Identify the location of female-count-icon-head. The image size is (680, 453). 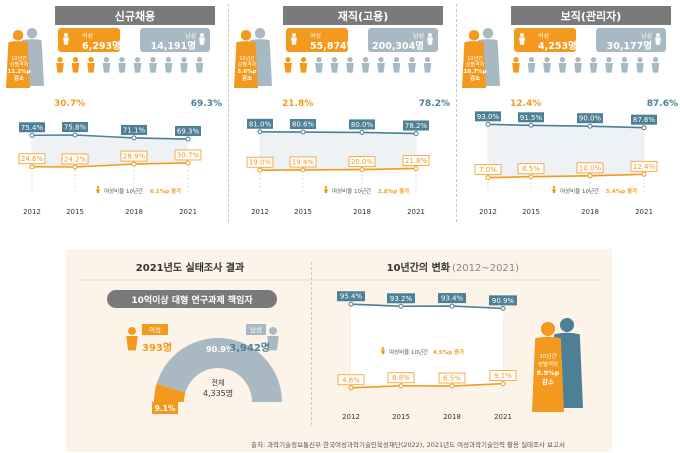
(66, 35).